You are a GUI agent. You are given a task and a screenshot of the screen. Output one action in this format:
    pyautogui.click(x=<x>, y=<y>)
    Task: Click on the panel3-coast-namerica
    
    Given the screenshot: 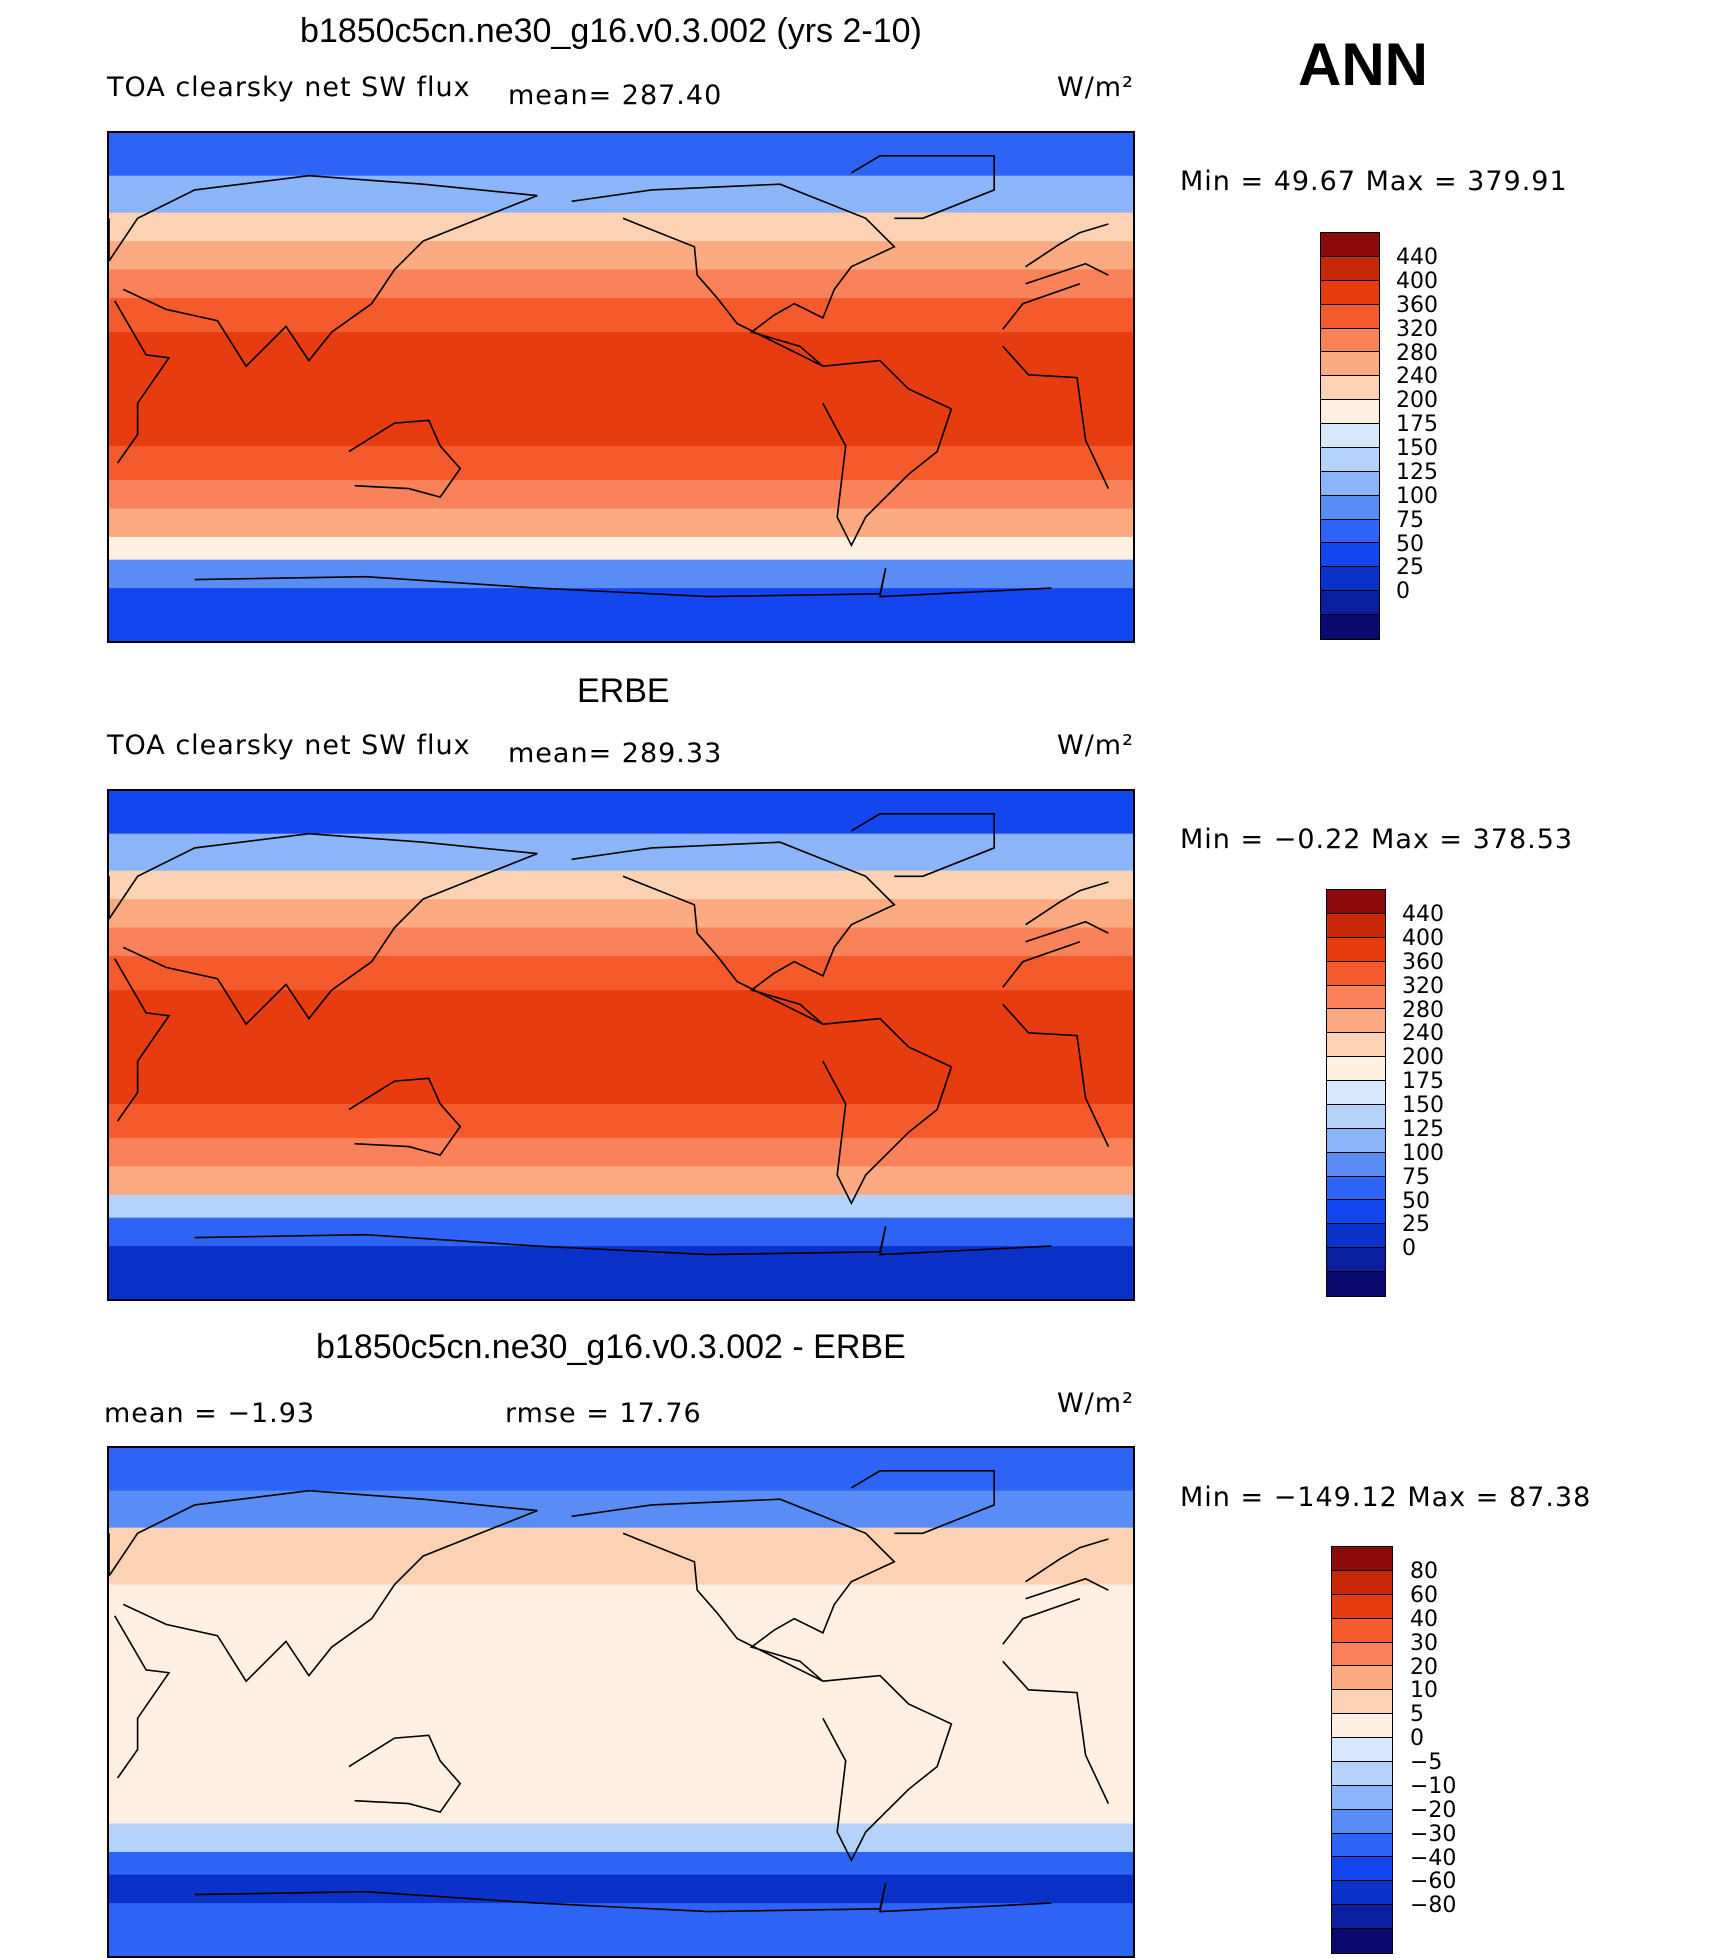 What is the action you would take?
    pyautogui.click(x=733, y=1590)
    